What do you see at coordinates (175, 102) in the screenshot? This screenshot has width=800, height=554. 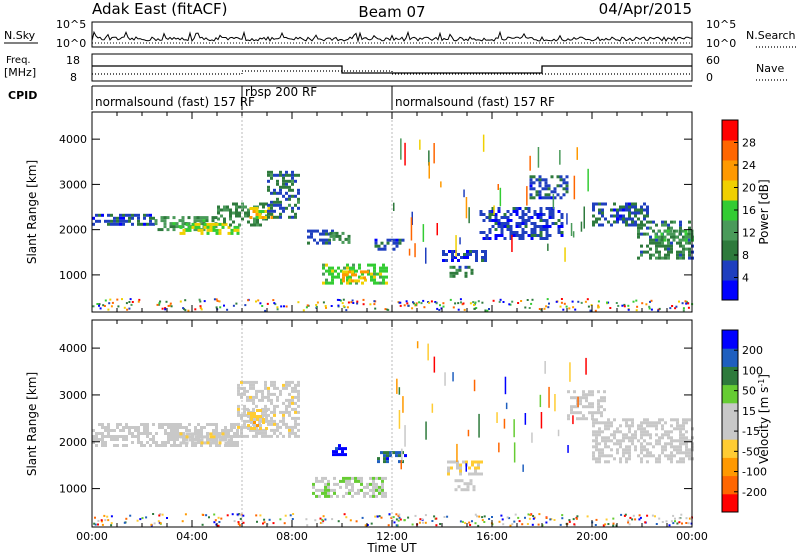 I see `cpid-segment-1: normalsound (fast) 157 RF` at bounding box center [175, 102].